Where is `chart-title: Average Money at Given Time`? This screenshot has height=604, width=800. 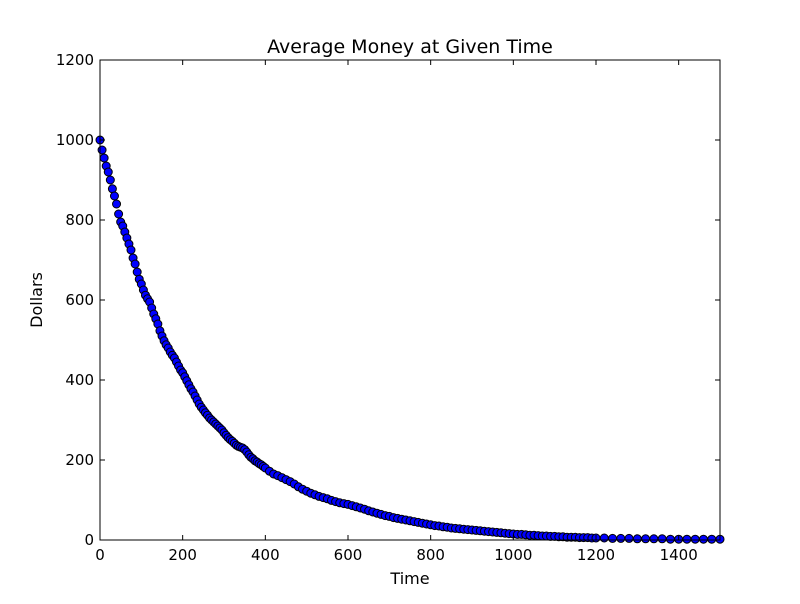
chart-title: Average Money at Given Time is located at coordinates (410, 47).